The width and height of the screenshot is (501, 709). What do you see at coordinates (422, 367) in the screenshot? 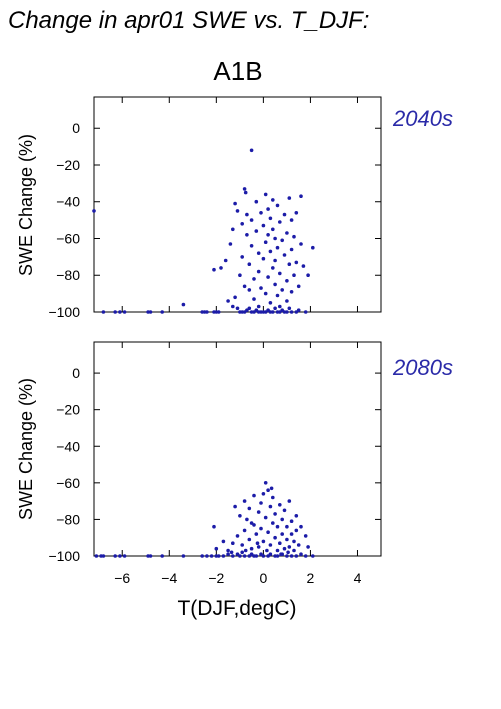
I see `period-label: 2080s` at bounding box center [422, 367].